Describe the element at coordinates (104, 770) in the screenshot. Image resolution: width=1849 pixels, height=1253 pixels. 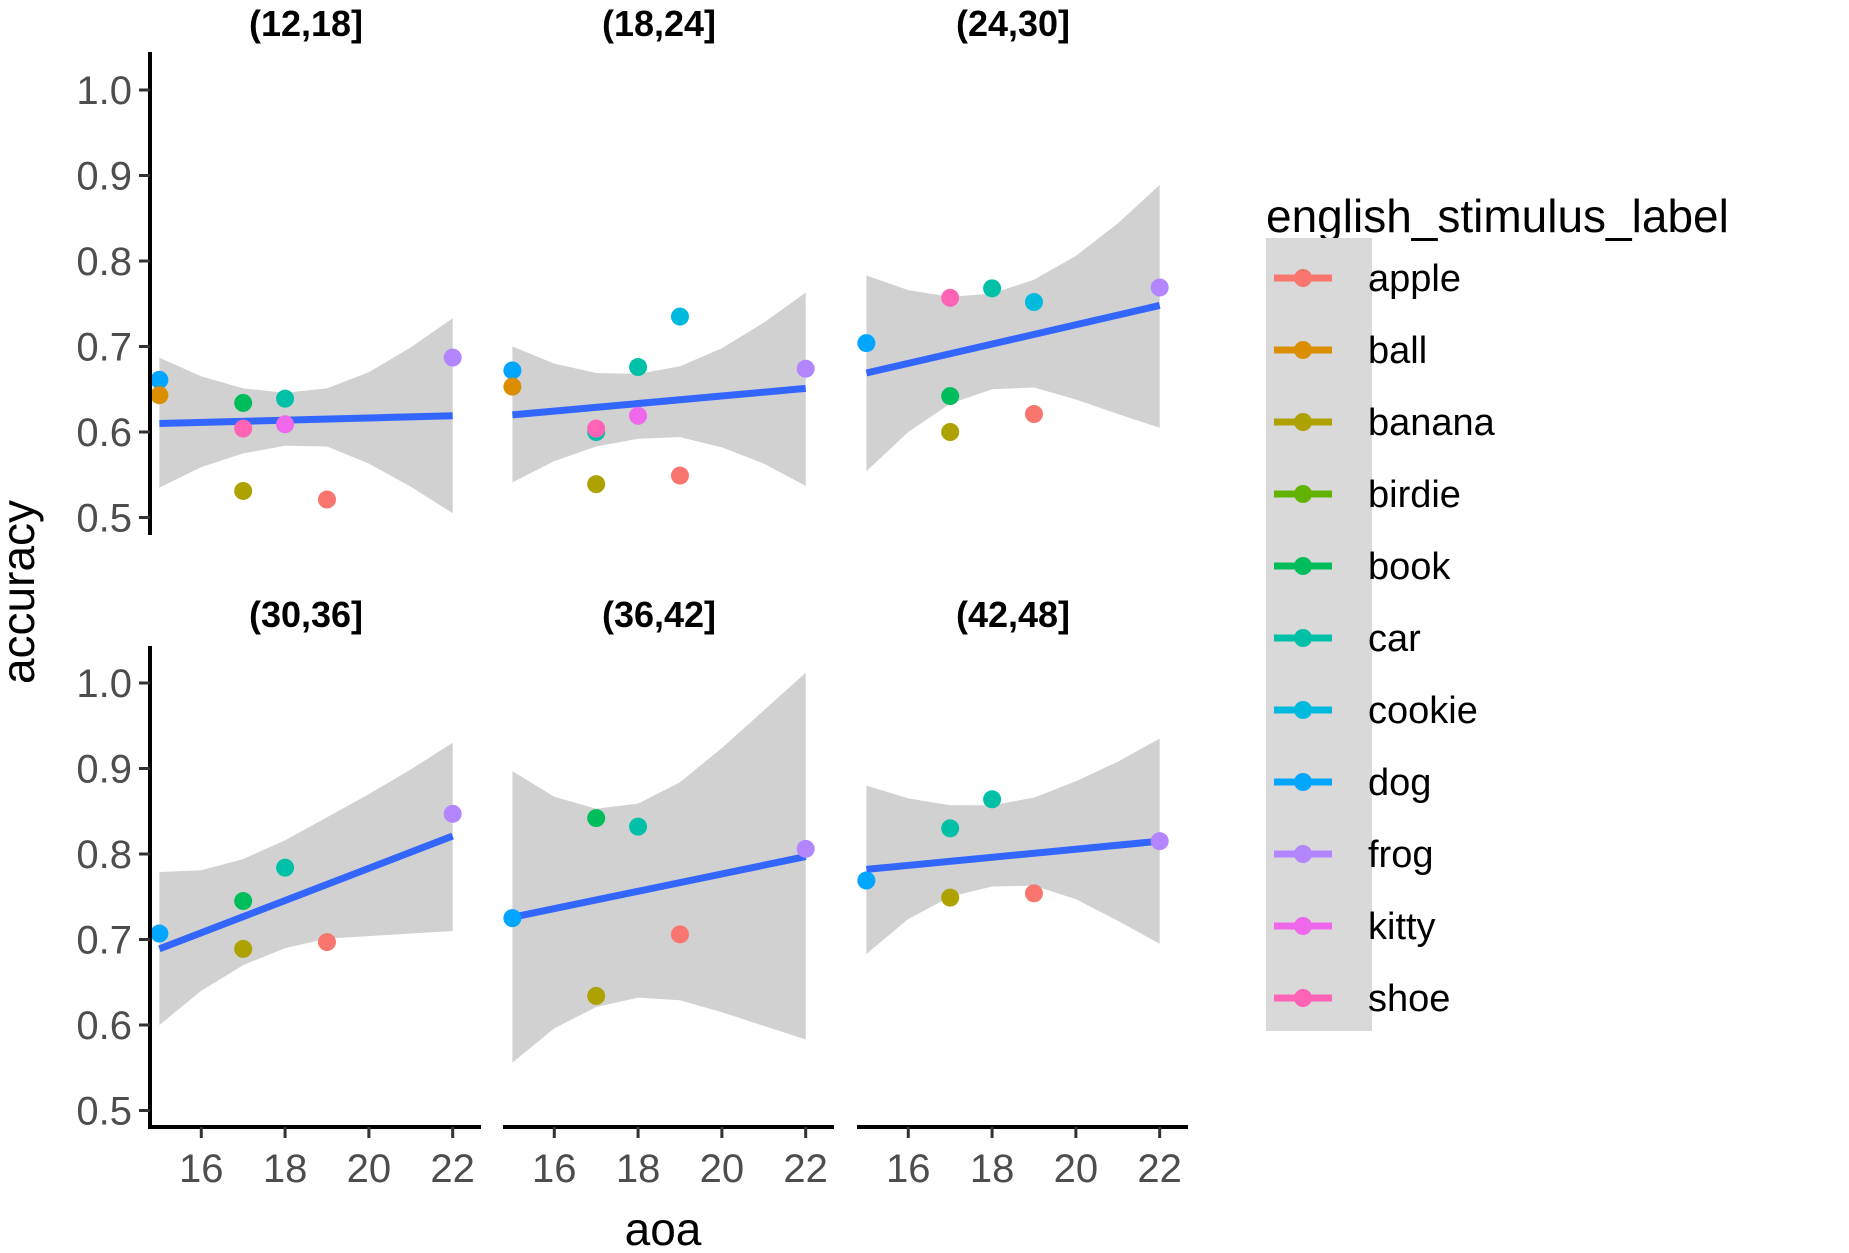
I see `y-tick-label: 0.9` at that location.